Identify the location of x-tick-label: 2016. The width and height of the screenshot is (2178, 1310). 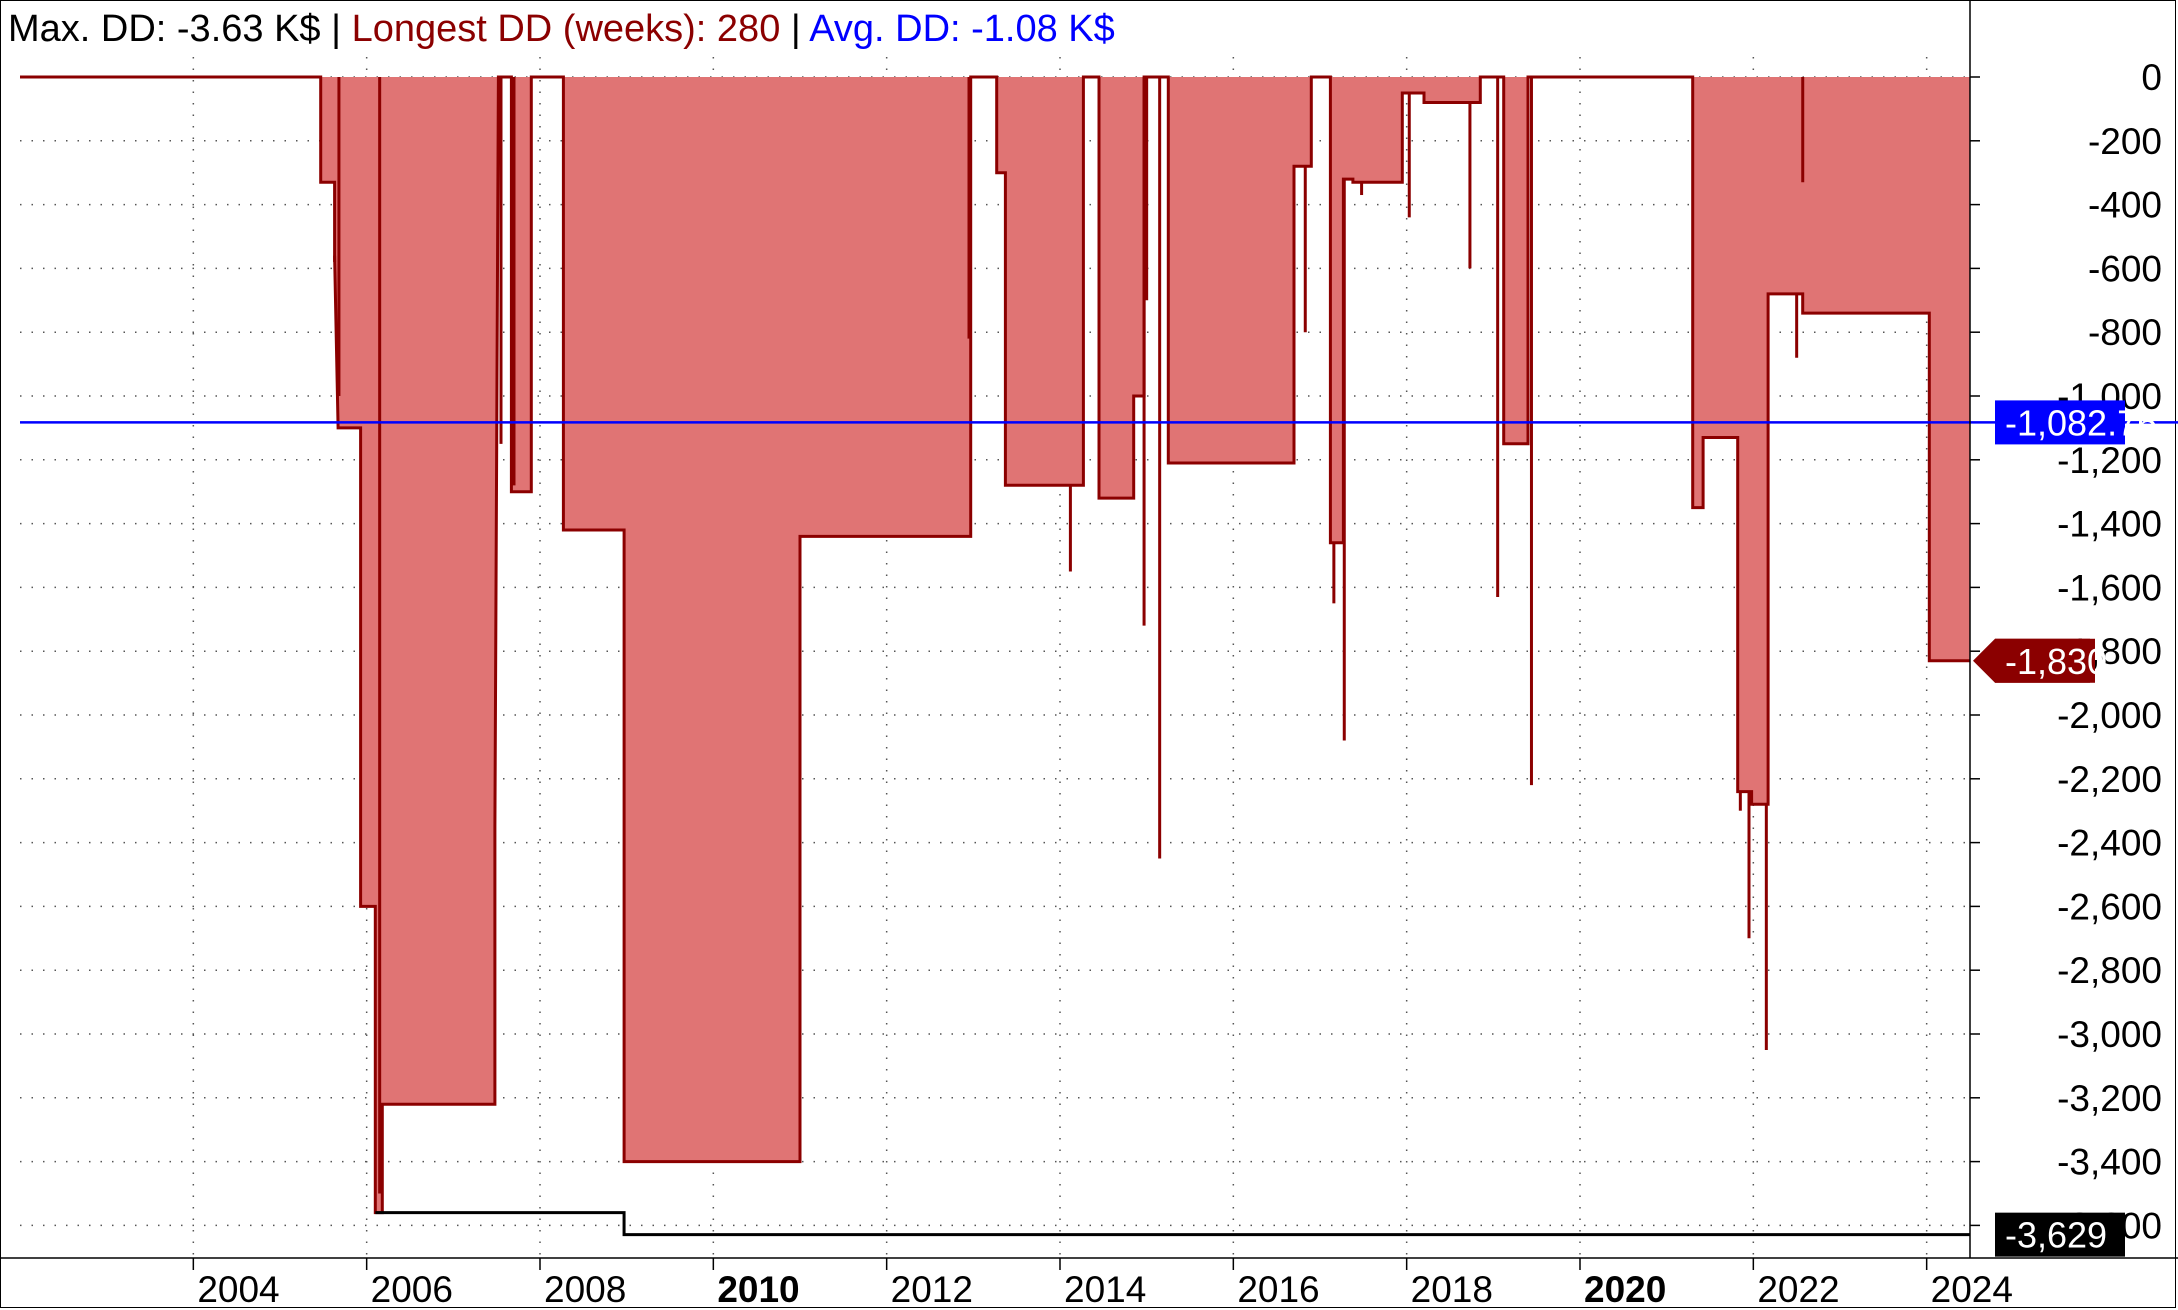
(1278, 1289).